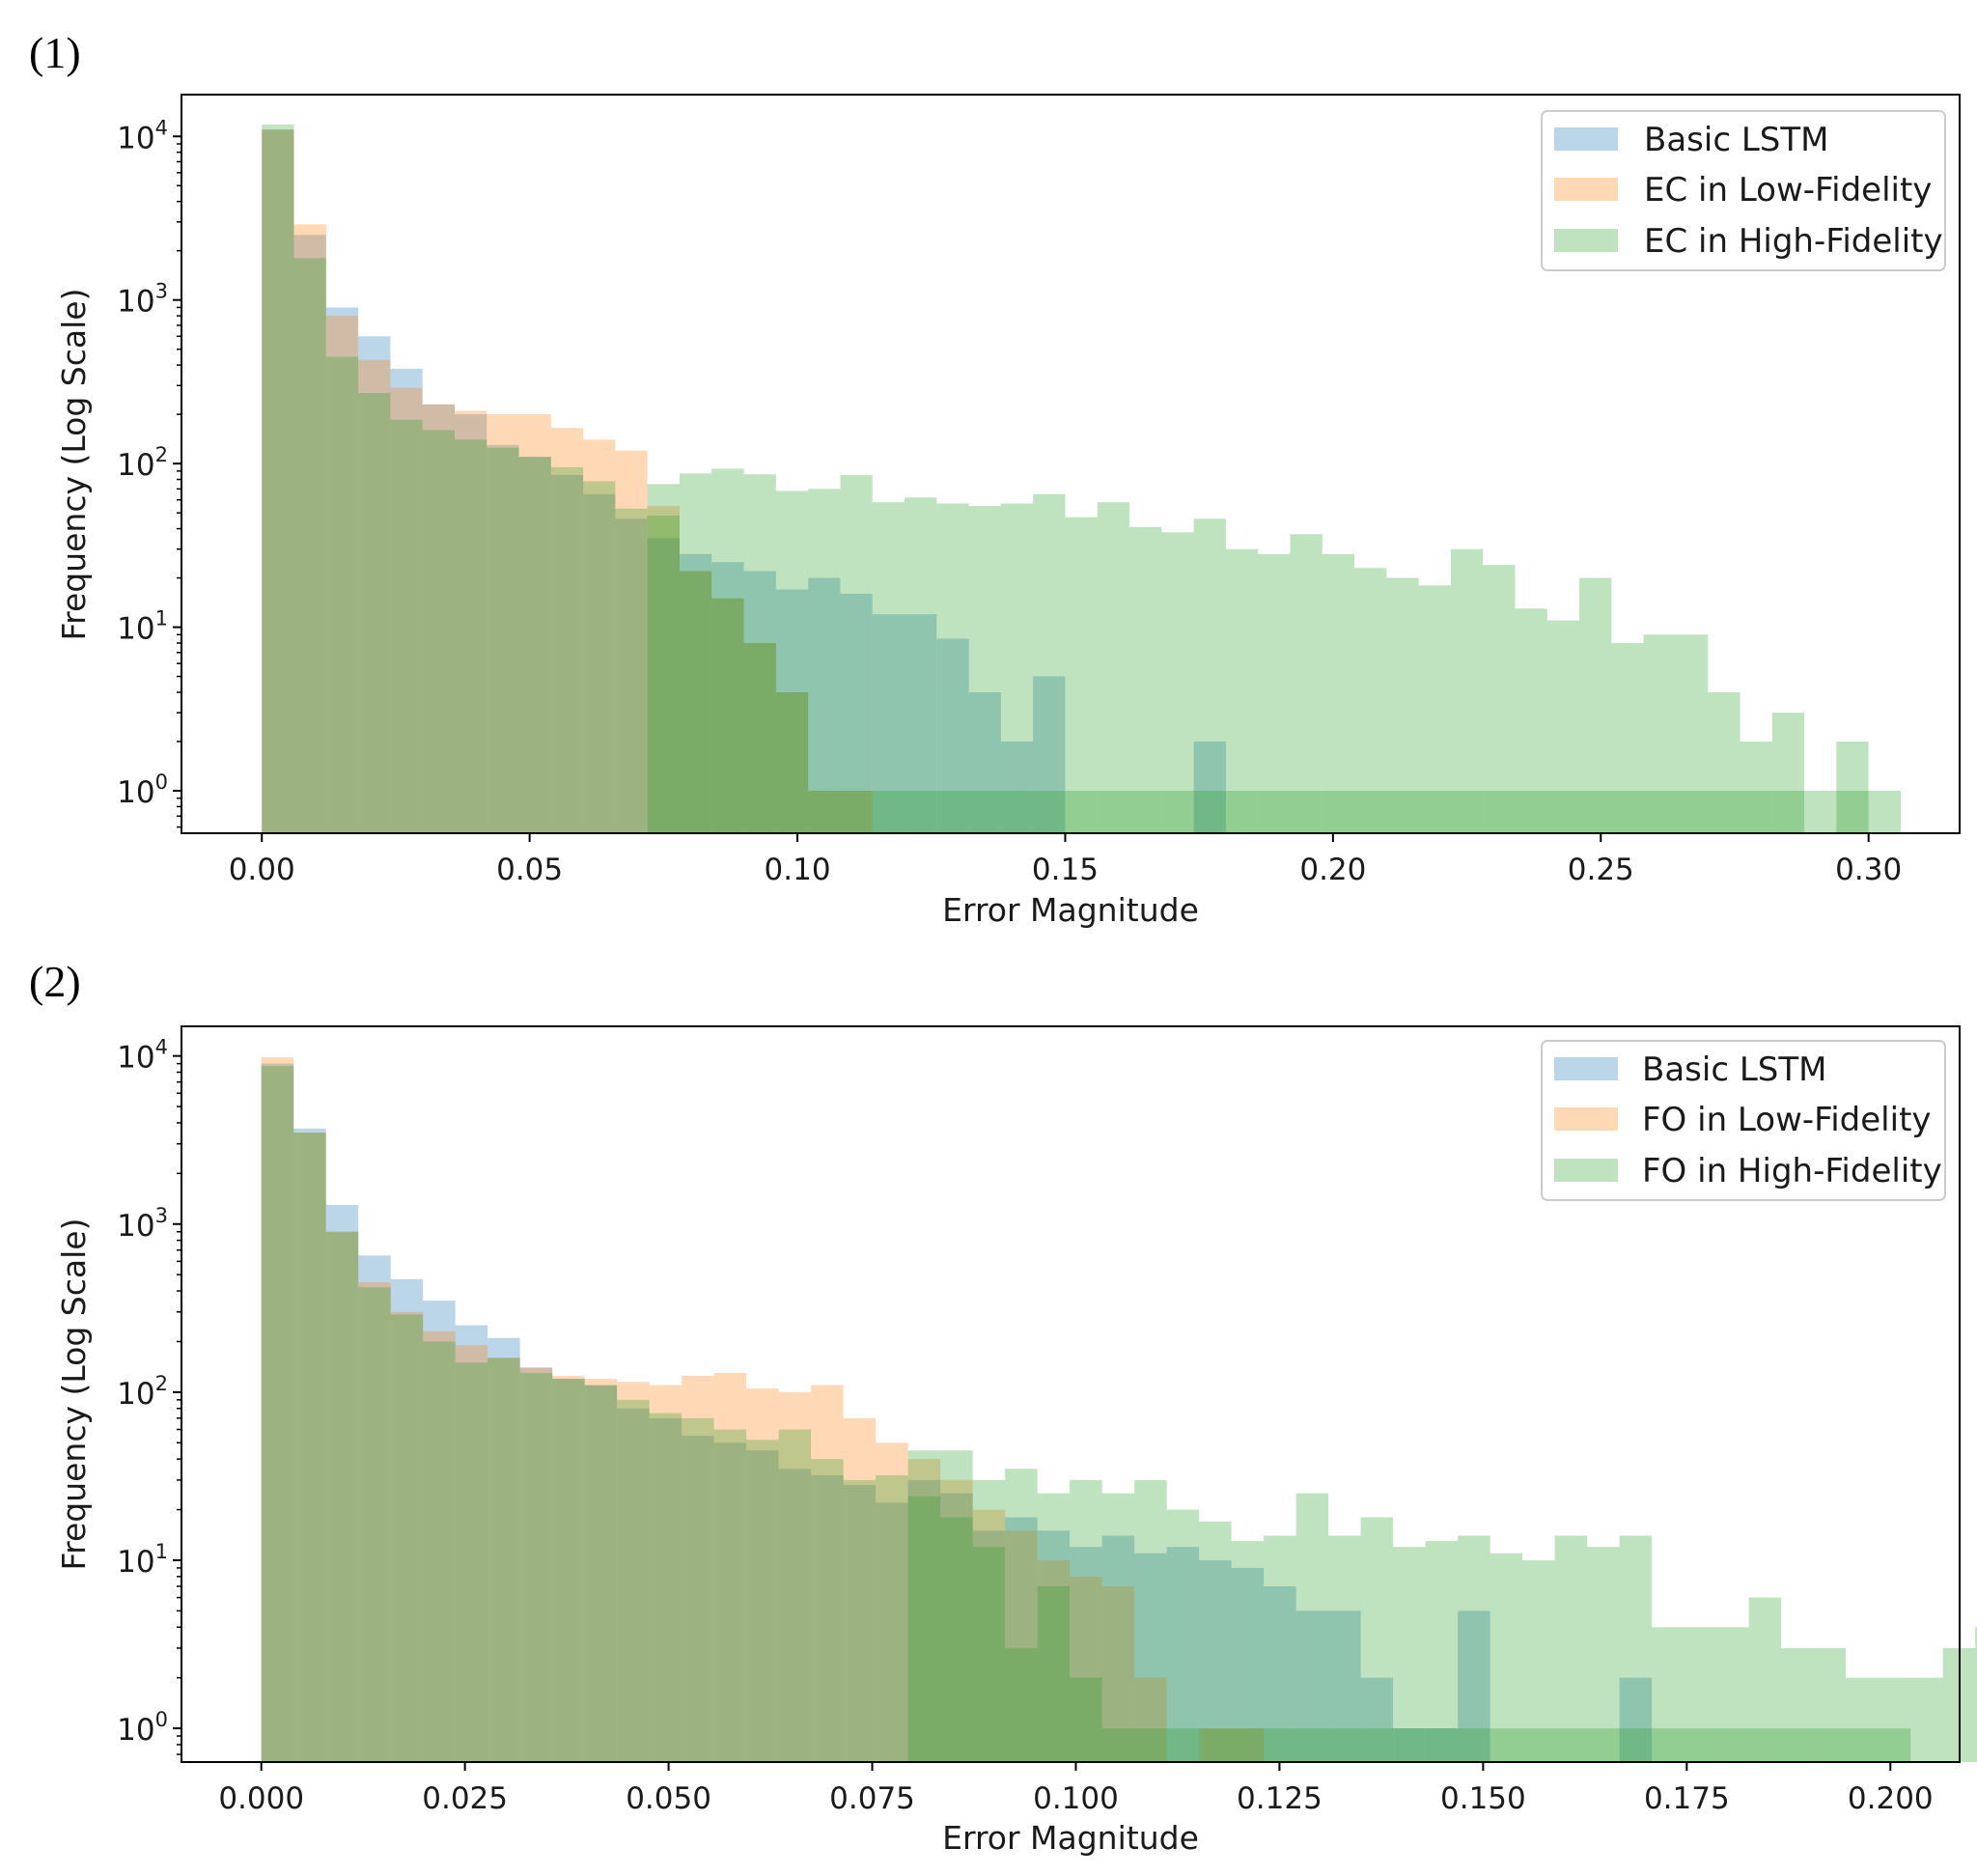 The width and height of the screenshot is (1977, 1876). Describe the element at coordinates (1586, 241) in the screenshot. I see `legend-swatch-high` at that location.